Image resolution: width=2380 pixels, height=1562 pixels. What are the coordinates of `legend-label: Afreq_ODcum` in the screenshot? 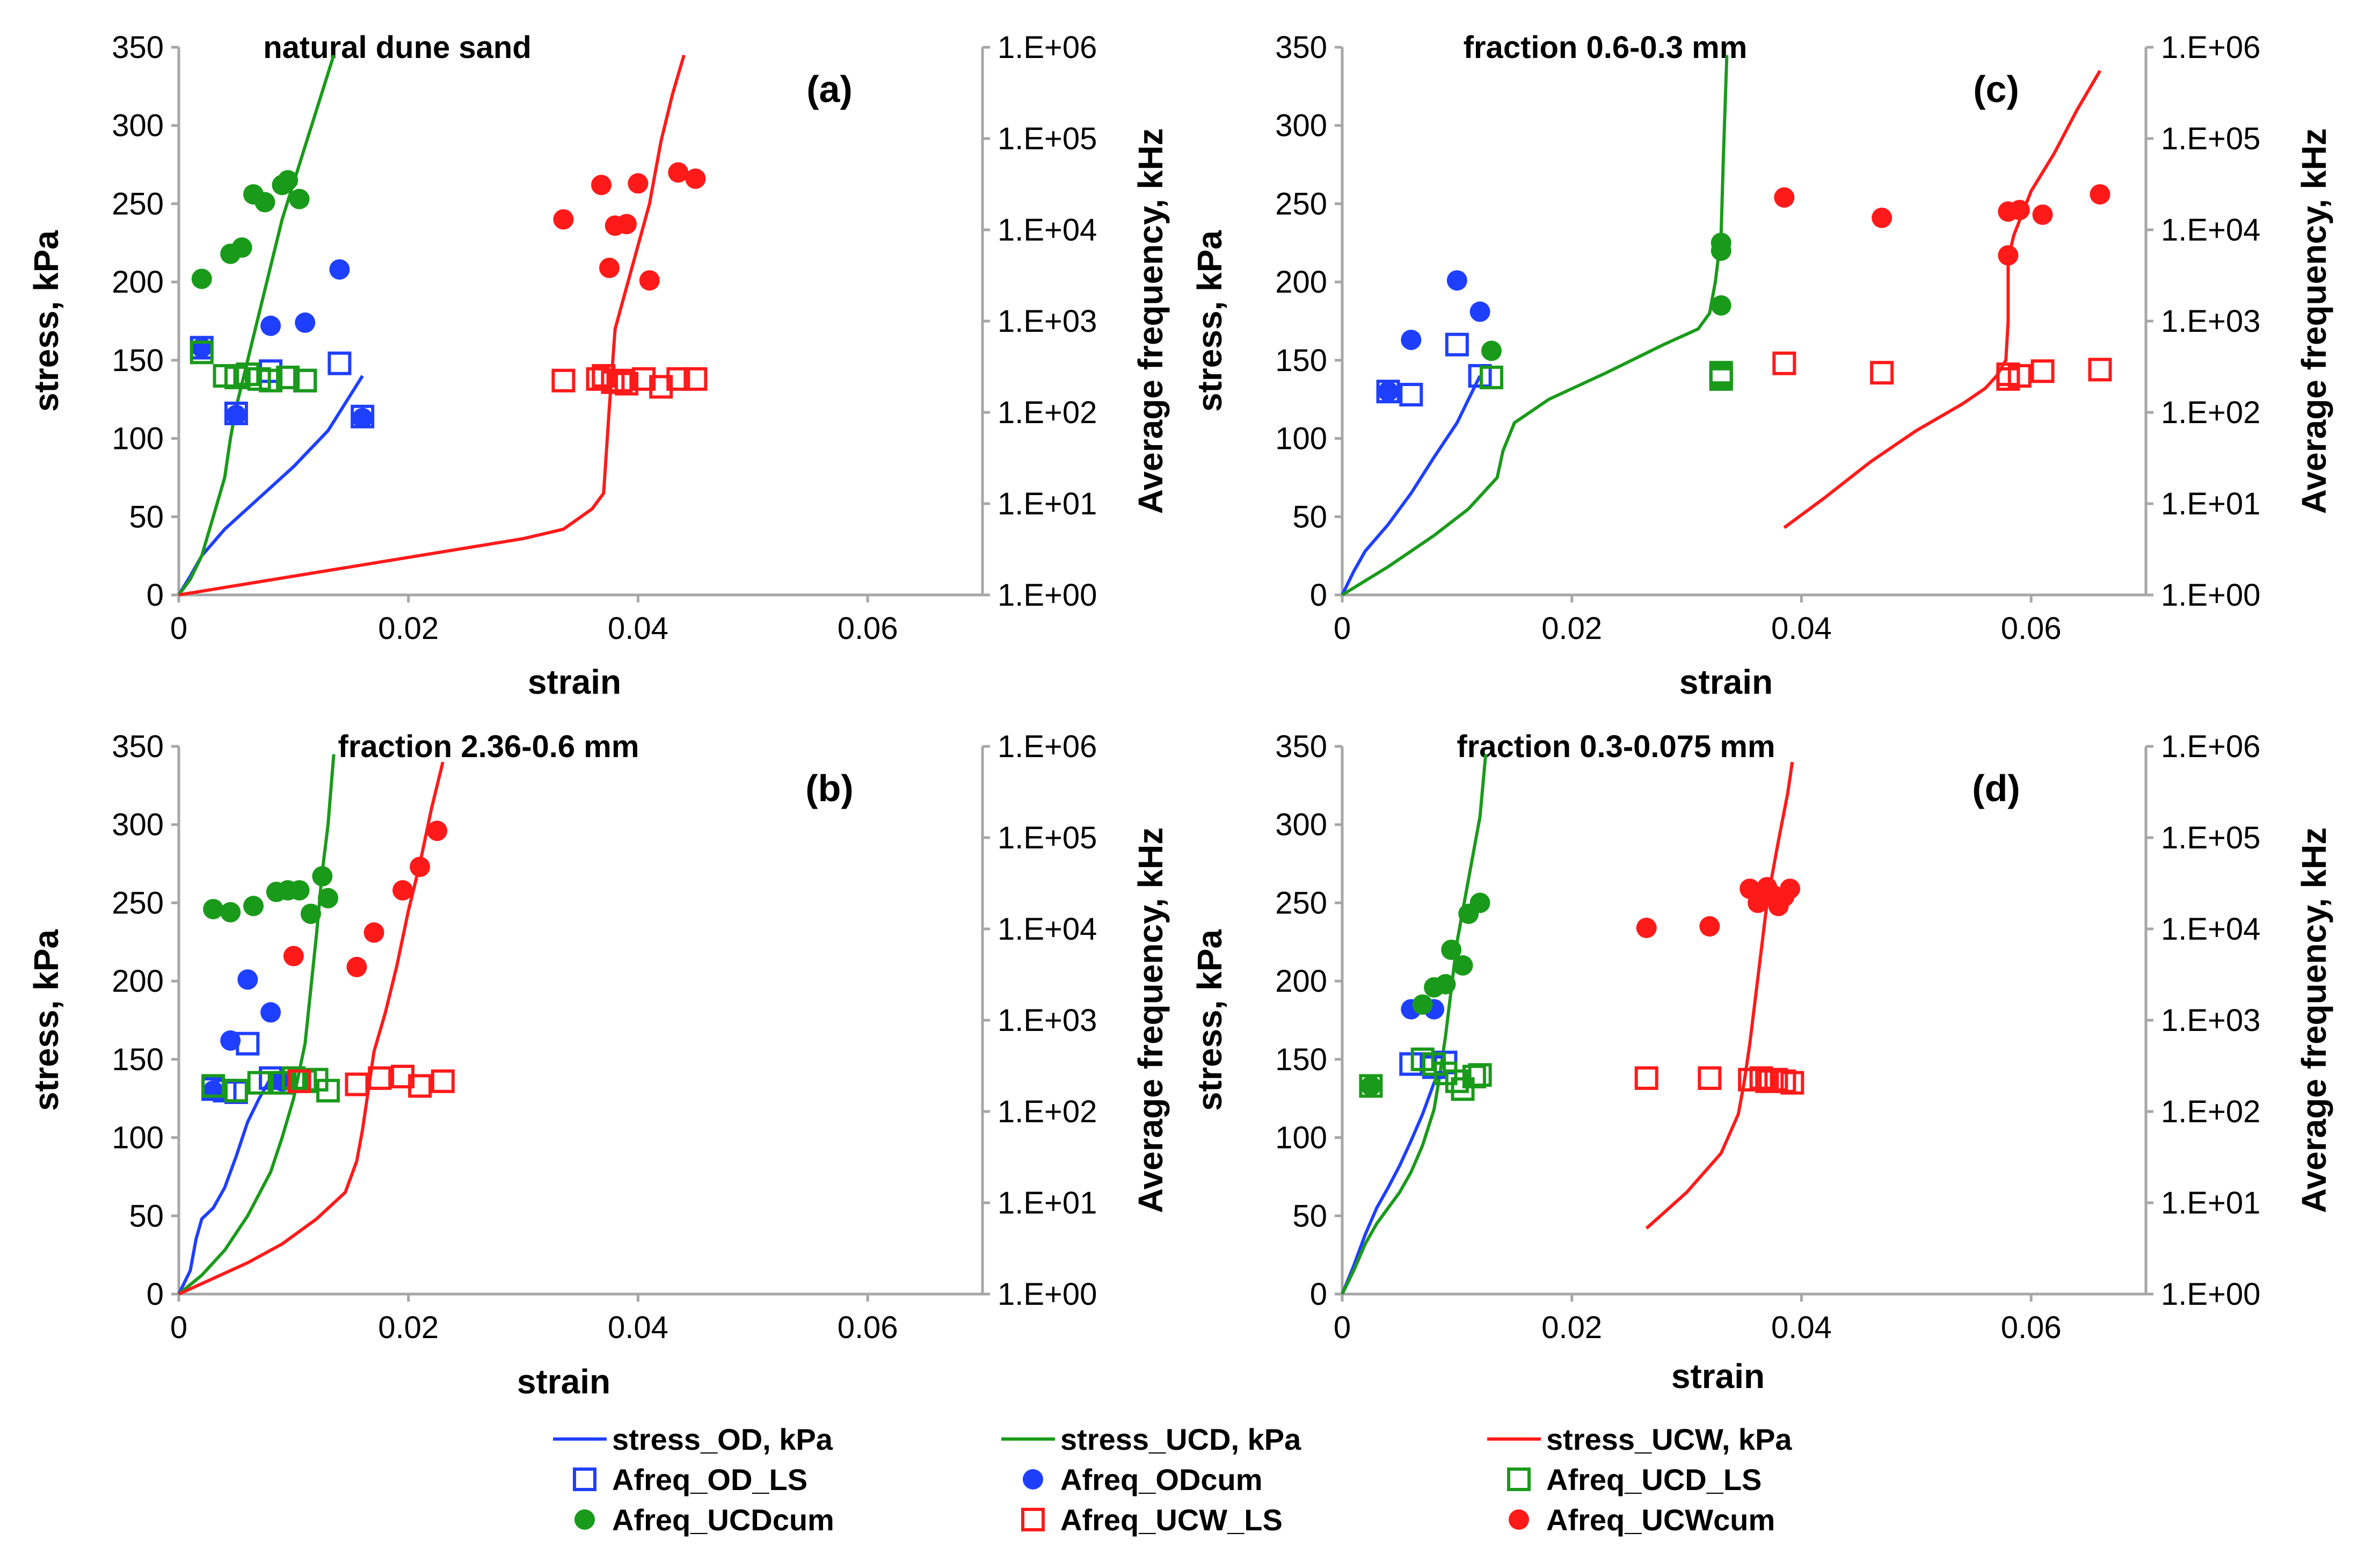 It's located at (1161, 1480).